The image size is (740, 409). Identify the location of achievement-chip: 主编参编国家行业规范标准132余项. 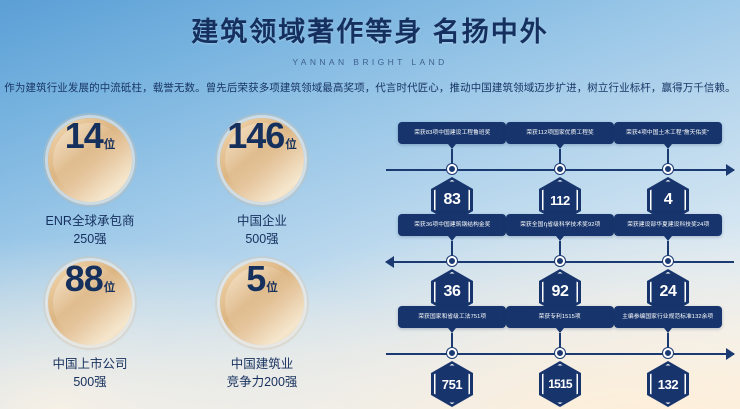
(668, 317).